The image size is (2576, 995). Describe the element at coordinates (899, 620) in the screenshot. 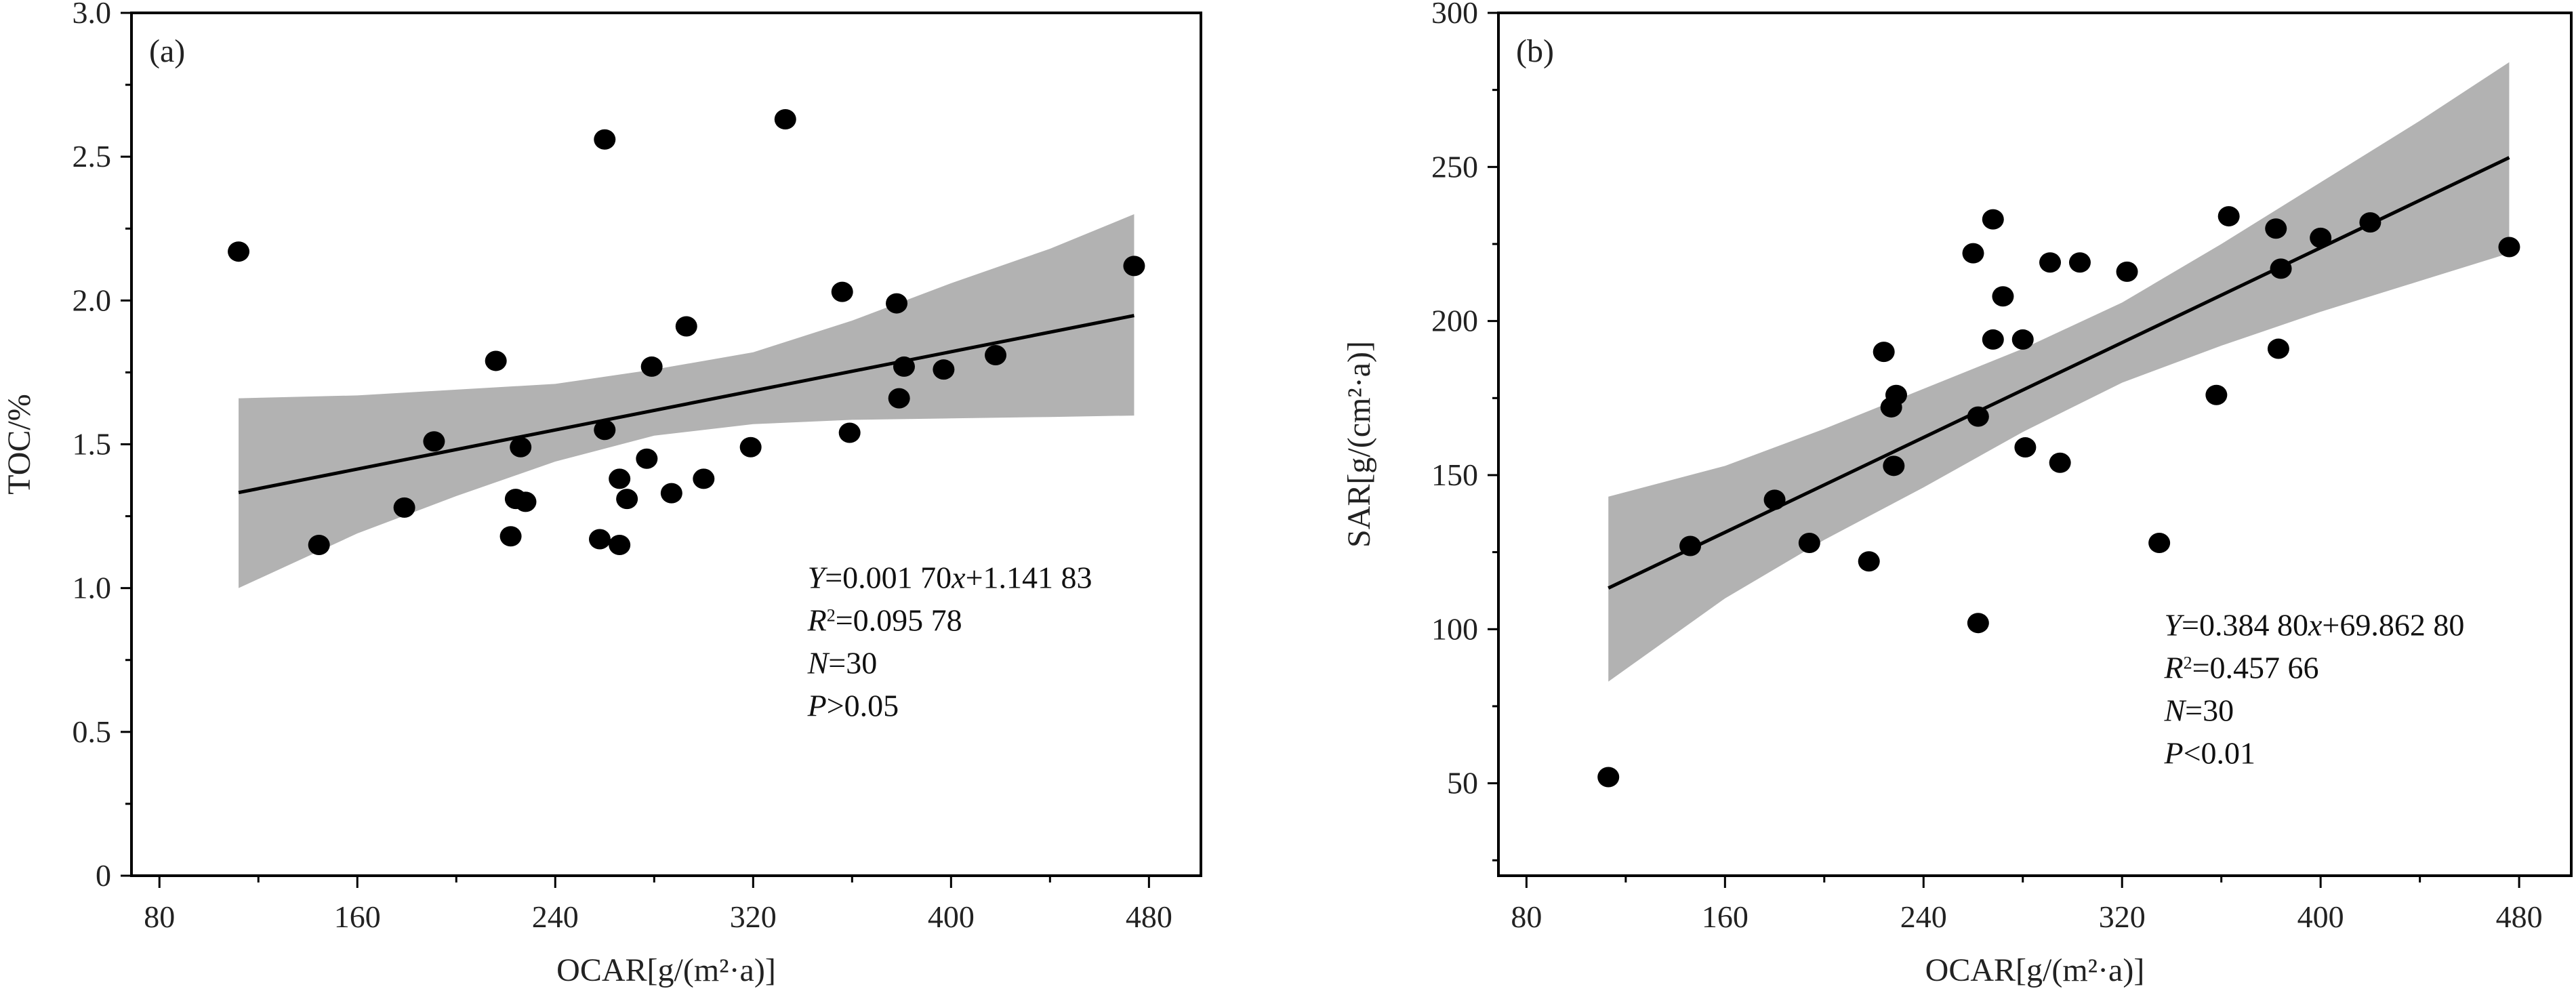

I see `annotation-part: =0.095 78` at that location.